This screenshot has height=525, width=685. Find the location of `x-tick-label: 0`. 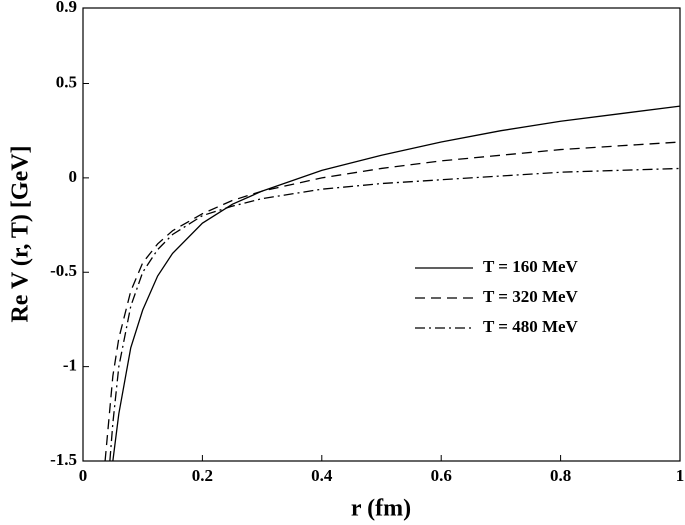

x-tick-label: 0 is located at coordinates (83, 475).